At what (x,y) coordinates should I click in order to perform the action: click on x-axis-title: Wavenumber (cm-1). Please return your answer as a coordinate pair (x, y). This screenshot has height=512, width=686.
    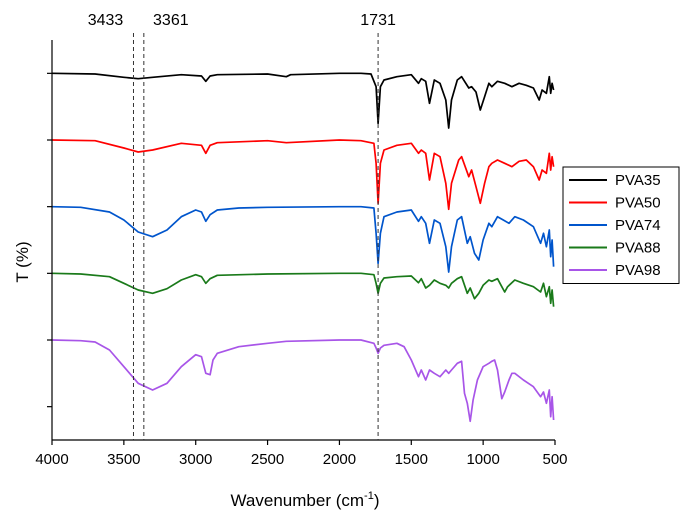
    Looking at the image, I should click on (305, 500).